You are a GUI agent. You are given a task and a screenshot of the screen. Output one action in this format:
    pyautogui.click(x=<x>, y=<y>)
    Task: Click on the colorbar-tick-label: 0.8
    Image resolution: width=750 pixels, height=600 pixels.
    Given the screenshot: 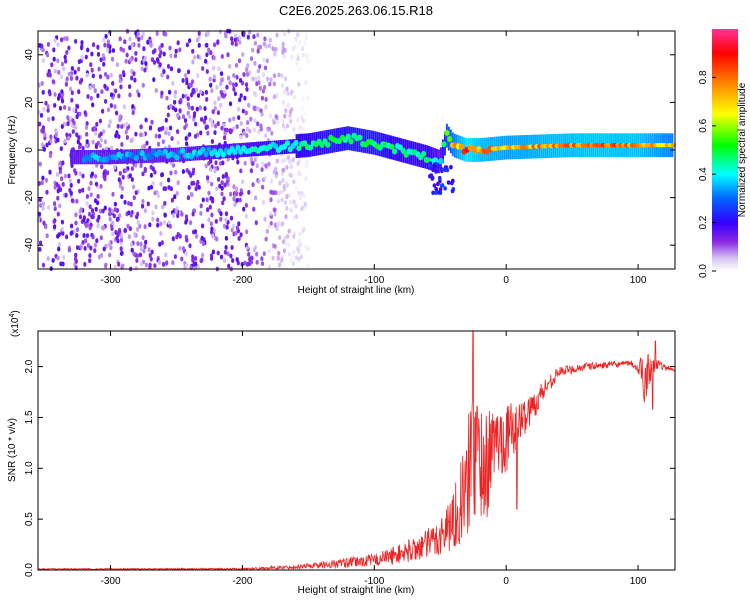 What is the action you would take?
    pyautogui.click(x=703, y=77)
    